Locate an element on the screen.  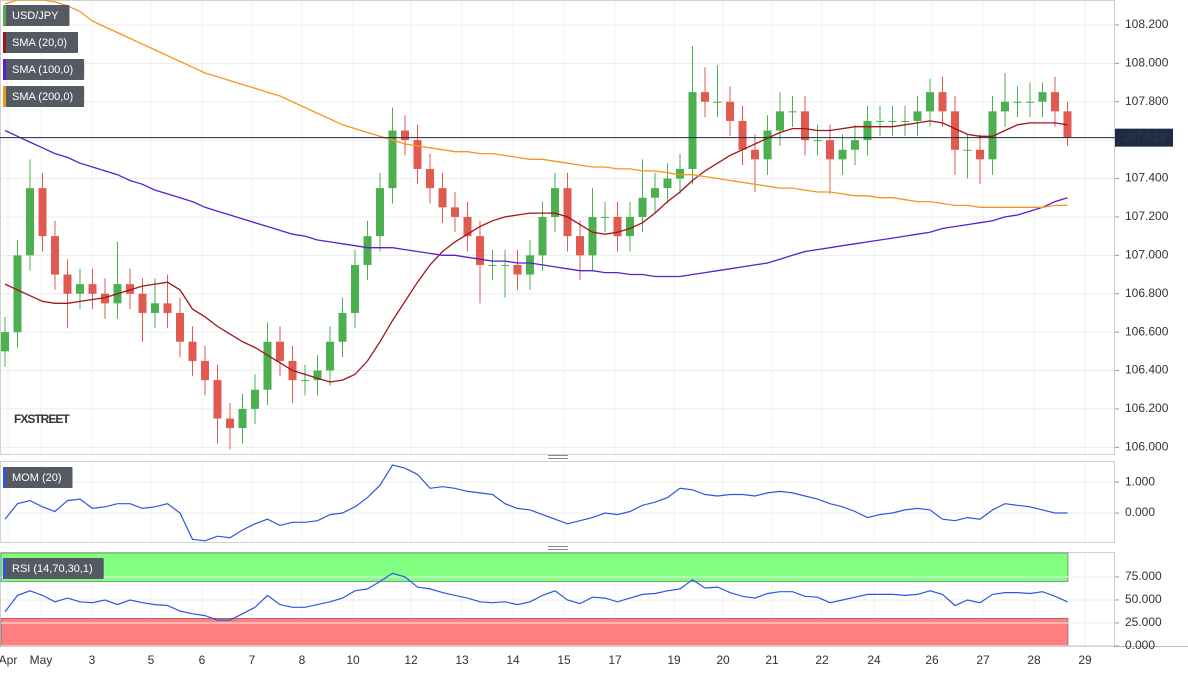
legend-item: MOM (20) is located at coordinates (38, 477).